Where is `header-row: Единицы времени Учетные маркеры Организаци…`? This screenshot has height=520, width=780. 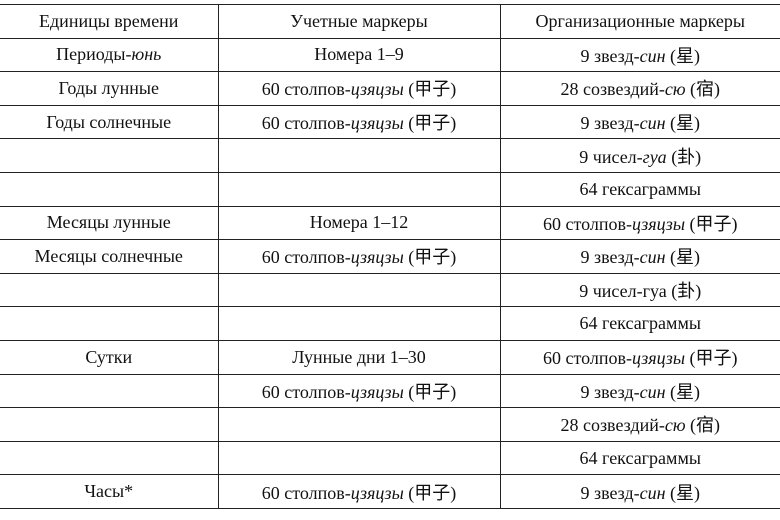
header-row: Единицы времени Учетные маркеры Организаци… is located at coordinates (390, 21).